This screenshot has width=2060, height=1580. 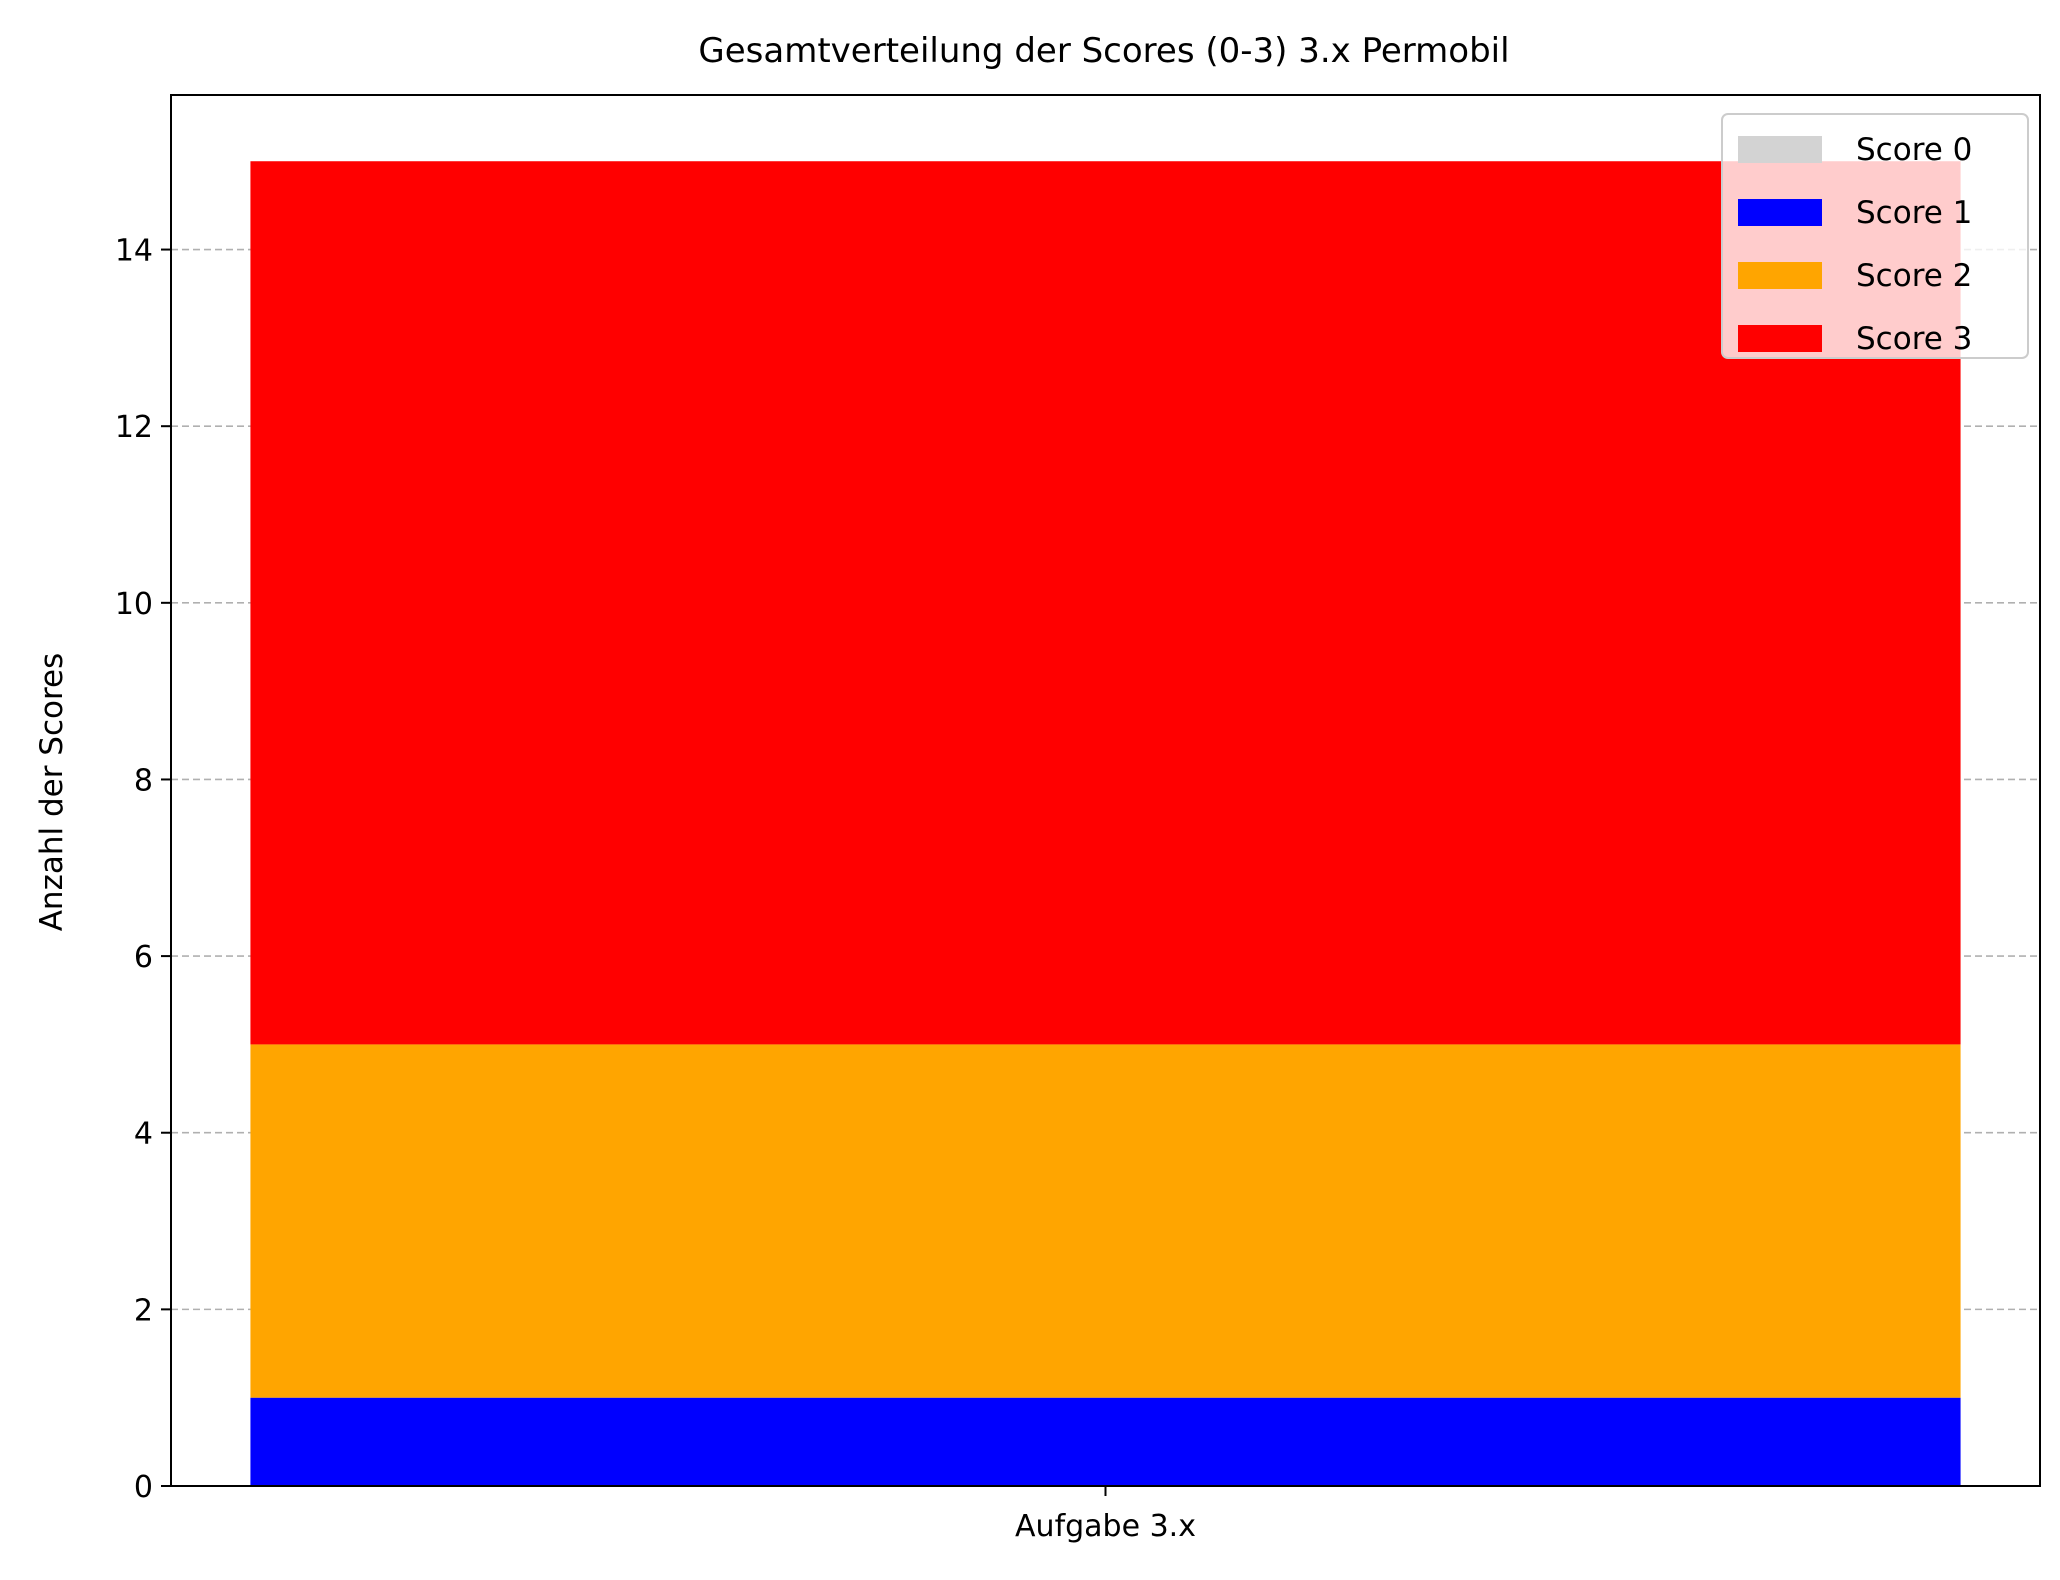 I want to click on y-tick-label: 0, so click(x=143, y=1487).